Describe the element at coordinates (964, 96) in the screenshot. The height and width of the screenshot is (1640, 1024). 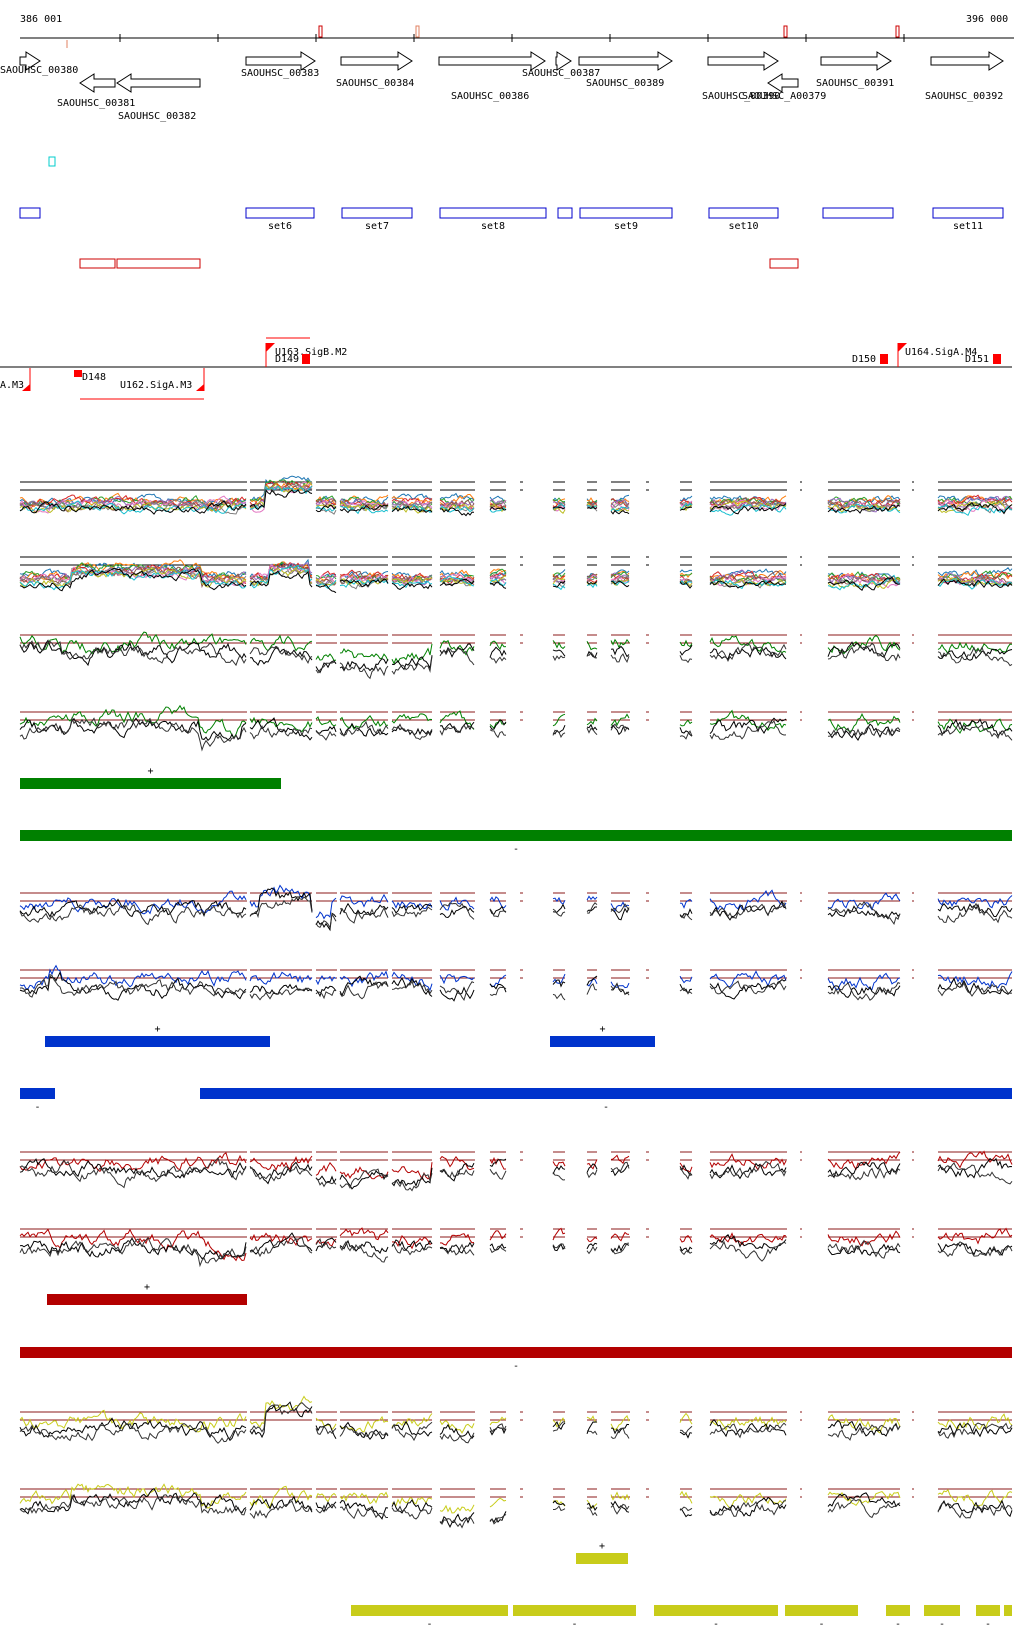
I see `gene-label: SAOUHSC_00392` at that location.